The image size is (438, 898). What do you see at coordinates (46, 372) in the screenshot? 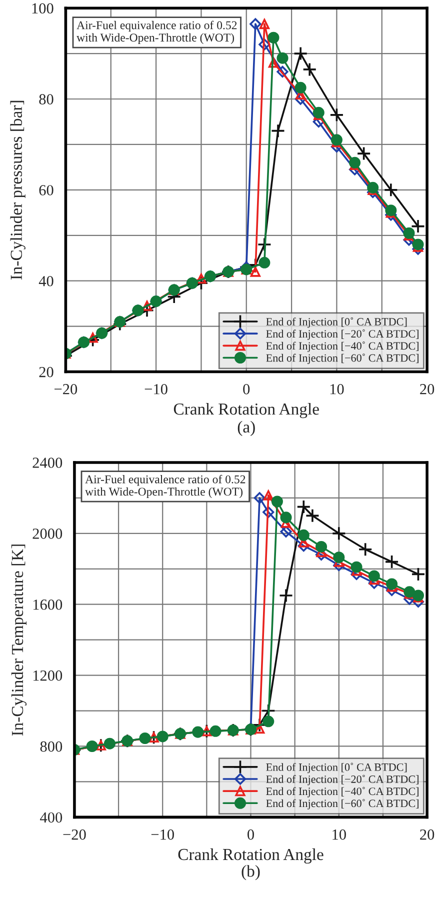
I see `y-tick-label: 20` at bounding box center [46, 372].